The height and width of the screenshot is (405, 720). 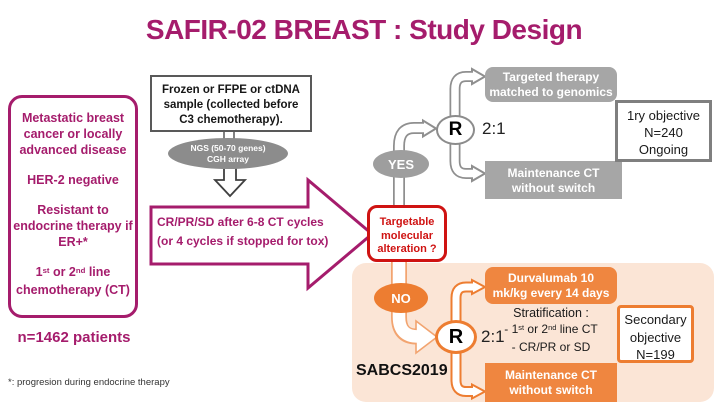 I want to click on targeted-therapy-box: Targeted therapy matched to genomics, so click(x=551, y=84).